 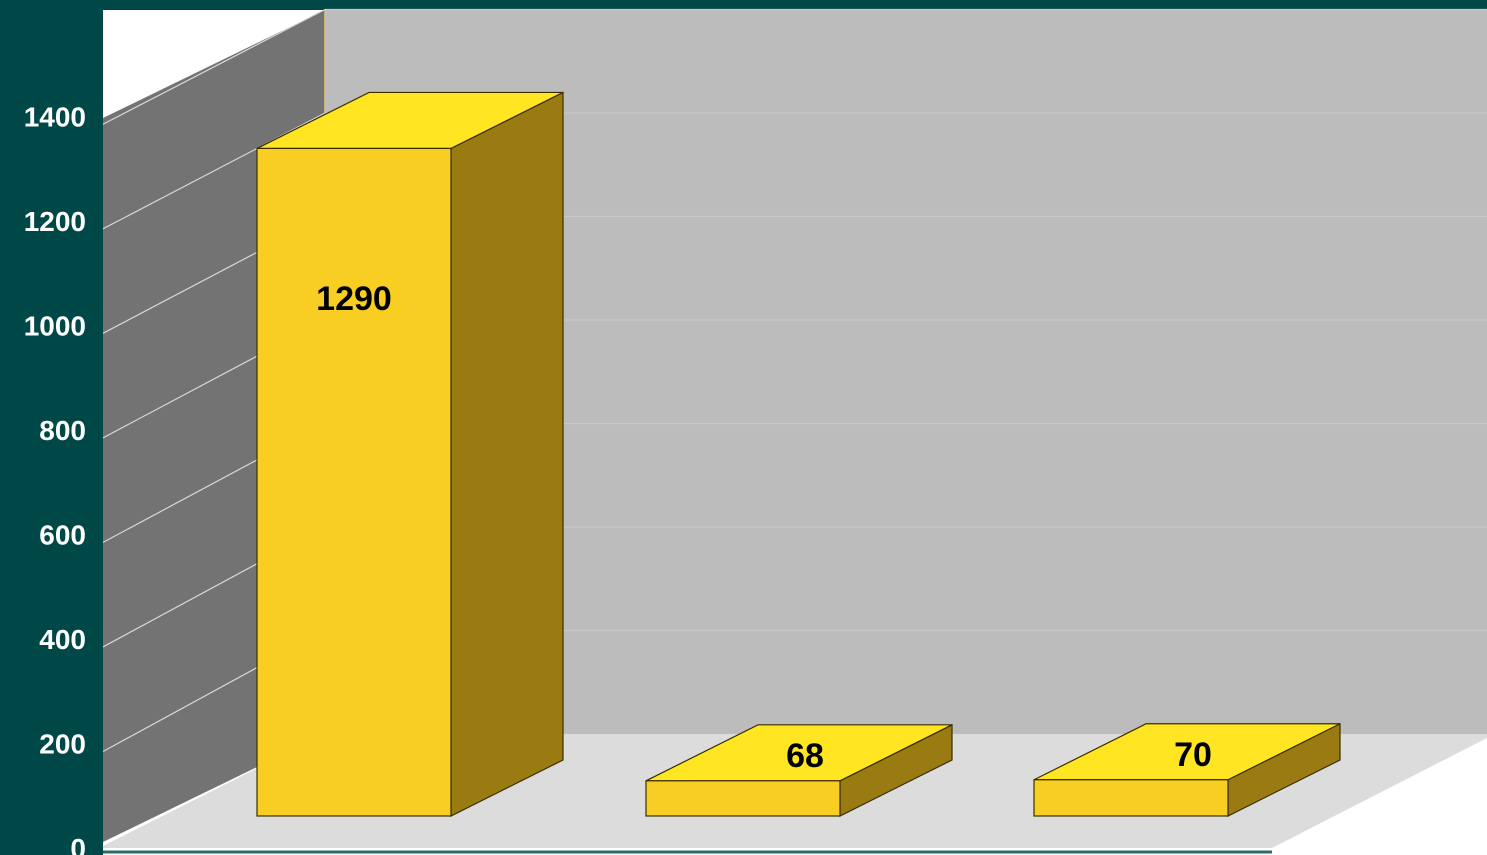 I want to click on y-tick-label: 200, so click(x=62, y=743).